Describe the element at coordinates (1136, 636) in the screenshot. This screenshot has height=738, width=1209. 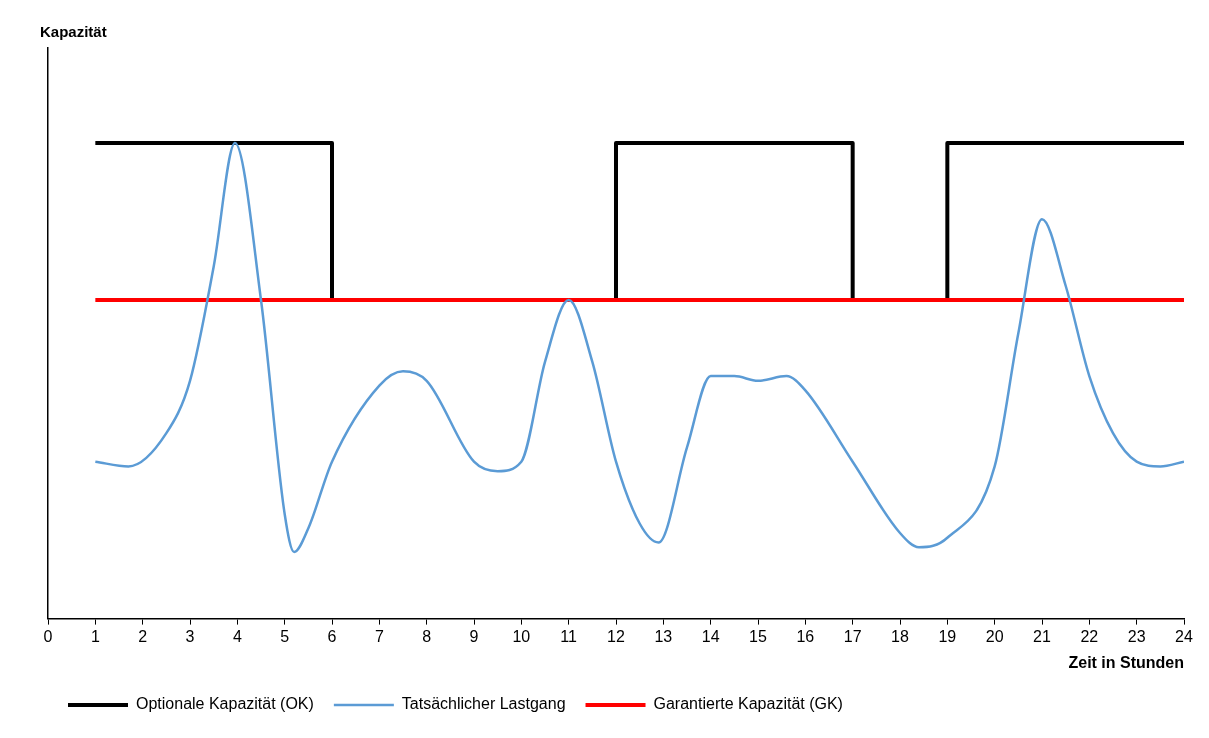
I see `x-tick-label: 23` at that location.